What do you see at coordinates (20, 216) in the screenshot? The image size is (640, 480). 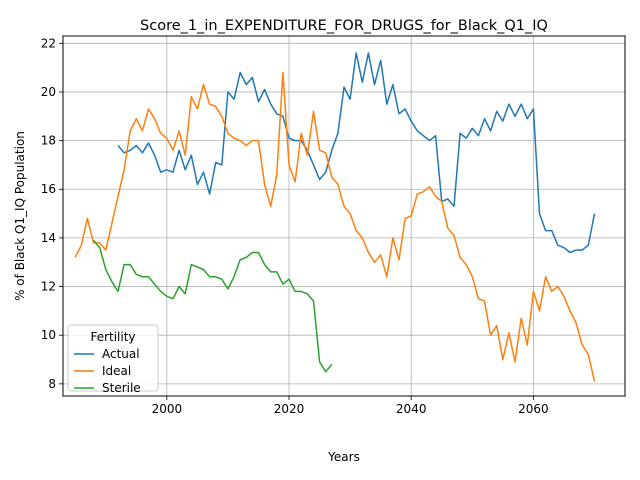 I see `y-axis-label: % of Black Q1_IQ Population` at bounding box center [20, 216].